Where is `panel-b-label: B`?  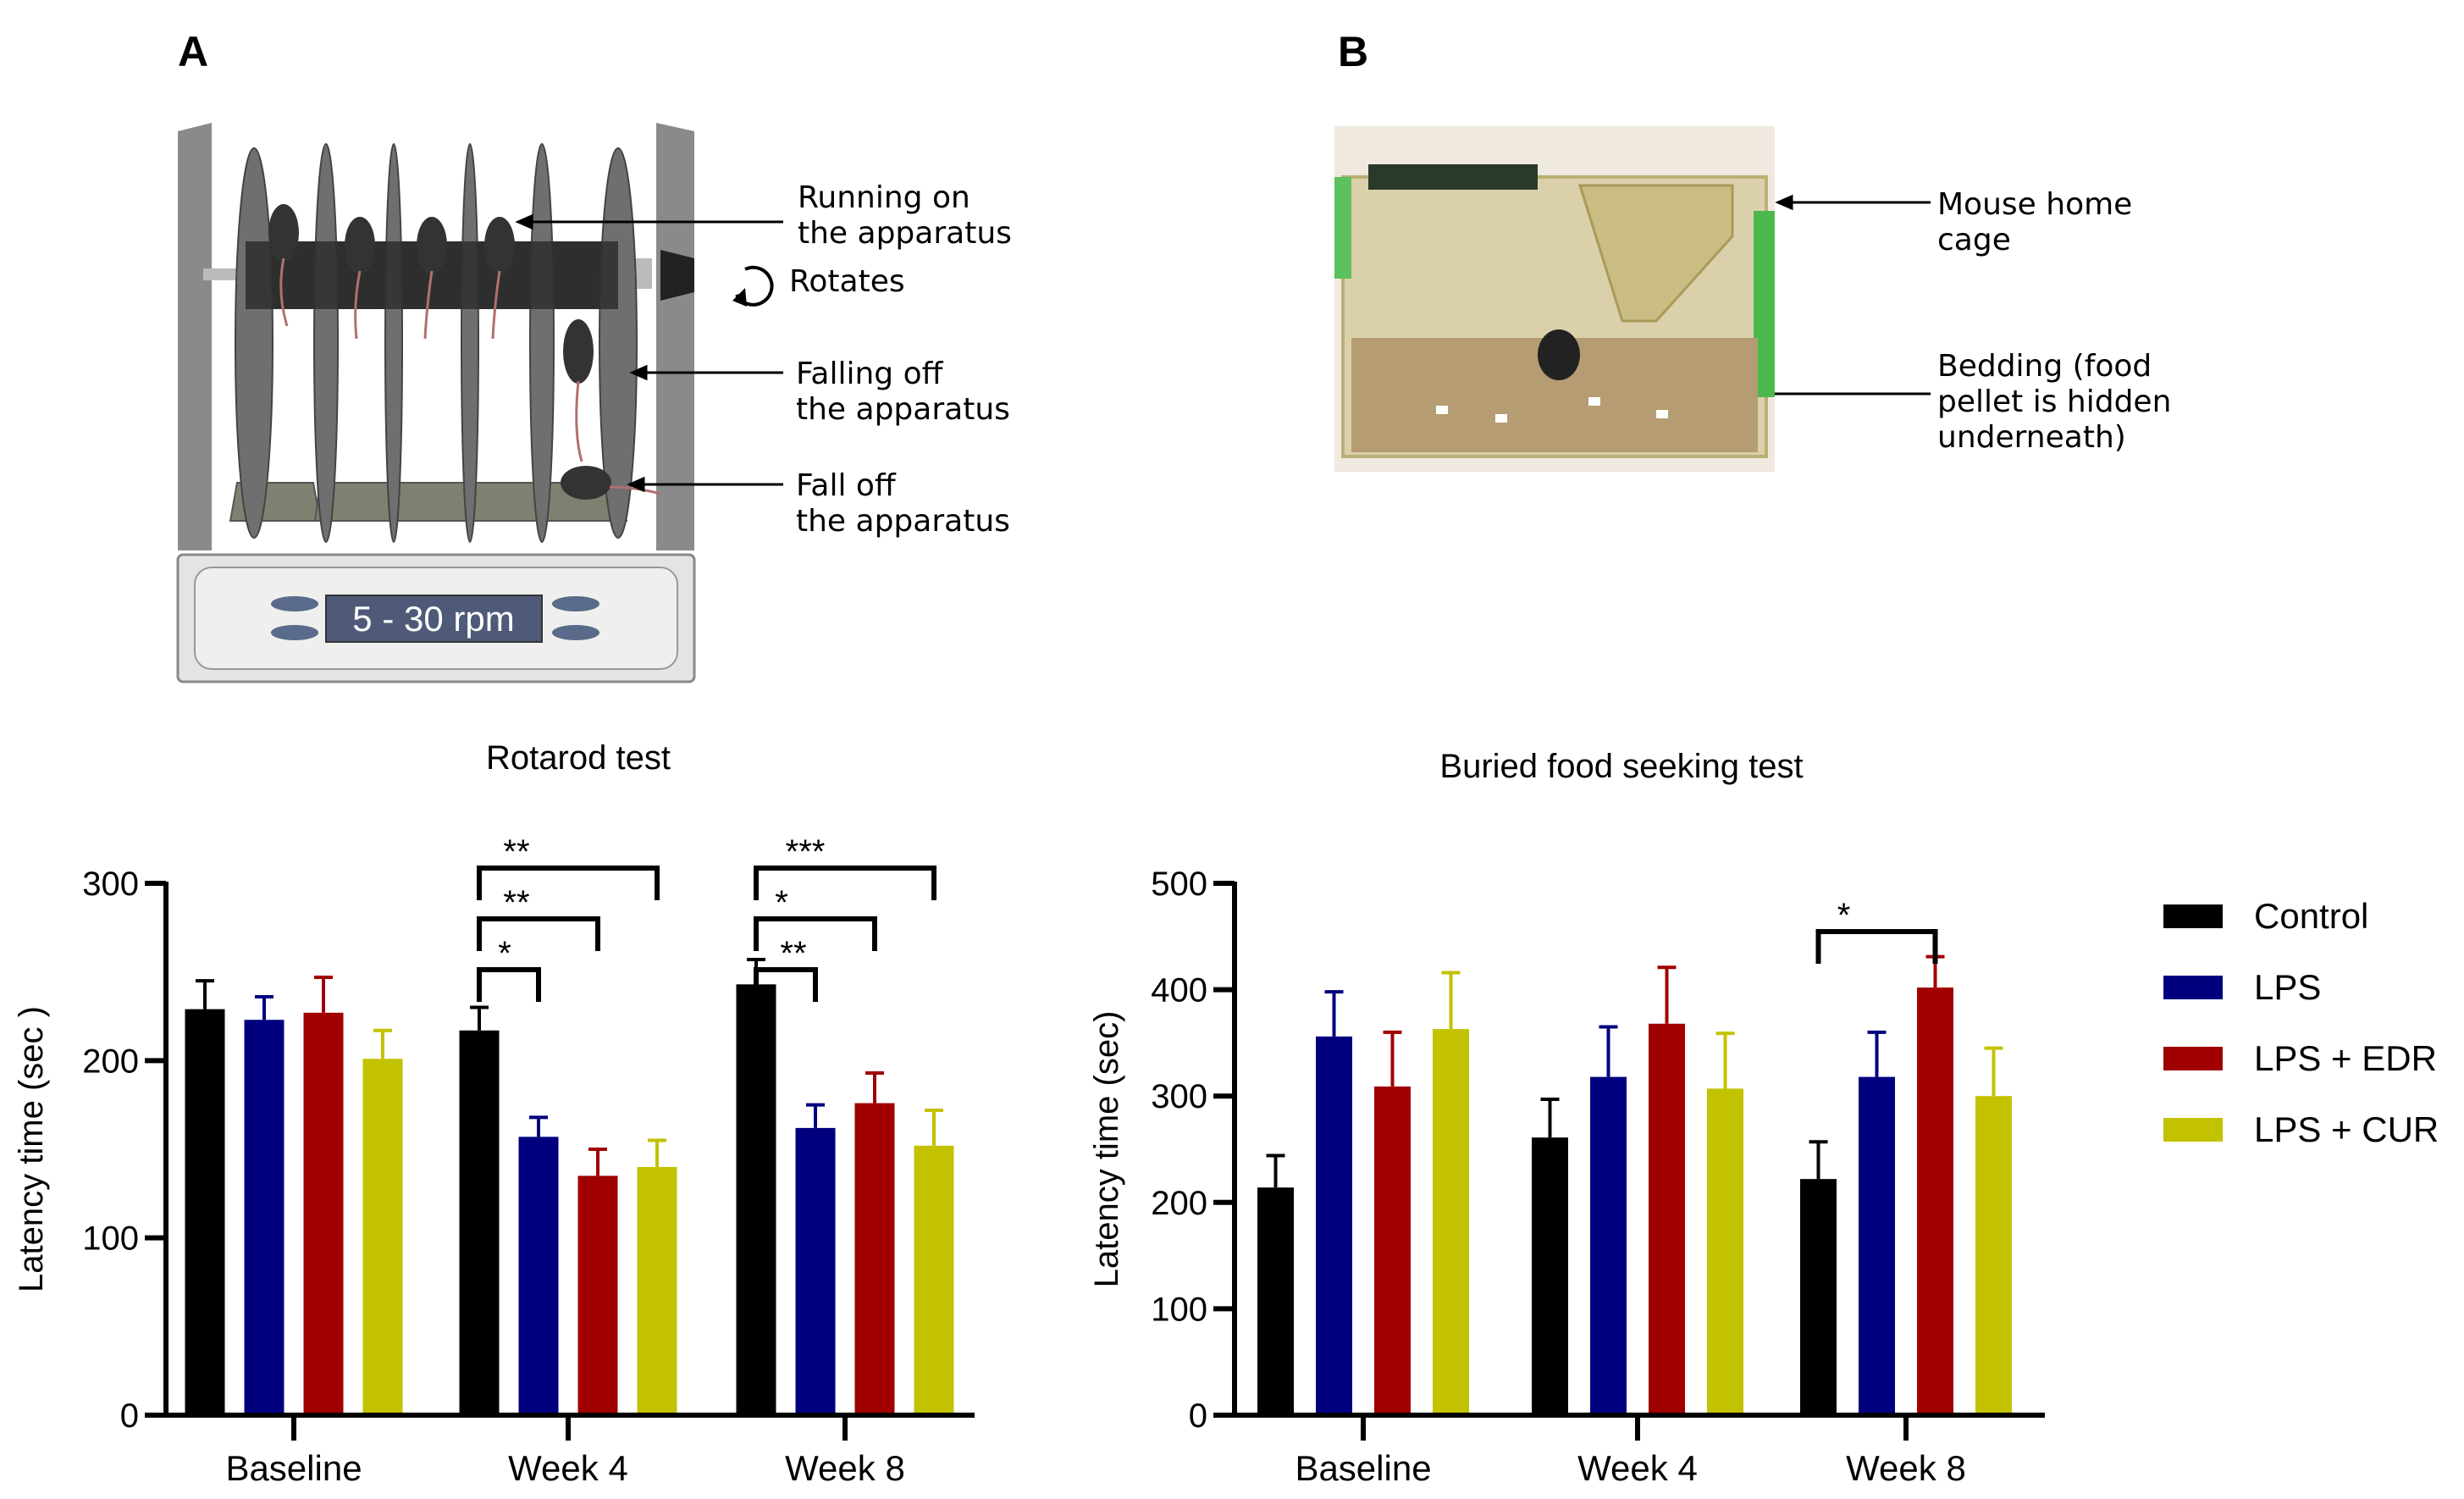
panel-b-label: B is located at coordinates (1353, 51).